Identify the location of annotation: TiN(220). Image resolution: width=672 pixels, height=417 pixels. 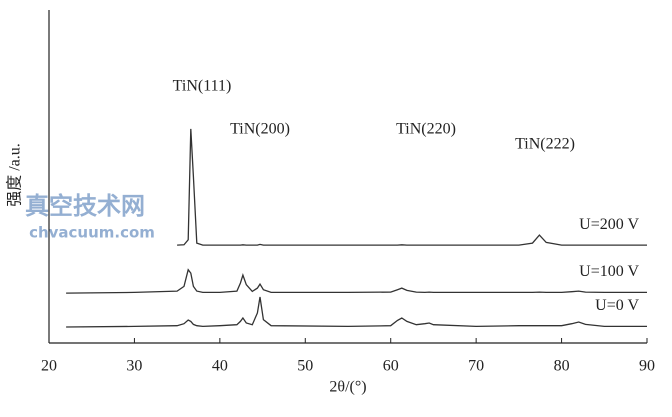
(426, 129).